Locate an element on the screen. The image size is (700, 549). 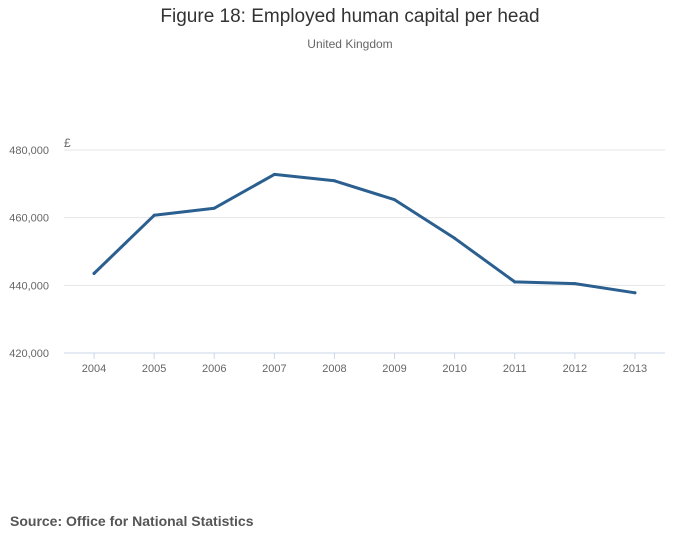
chart-subtitle: United Kingdom is located at coordinates (350, 44).